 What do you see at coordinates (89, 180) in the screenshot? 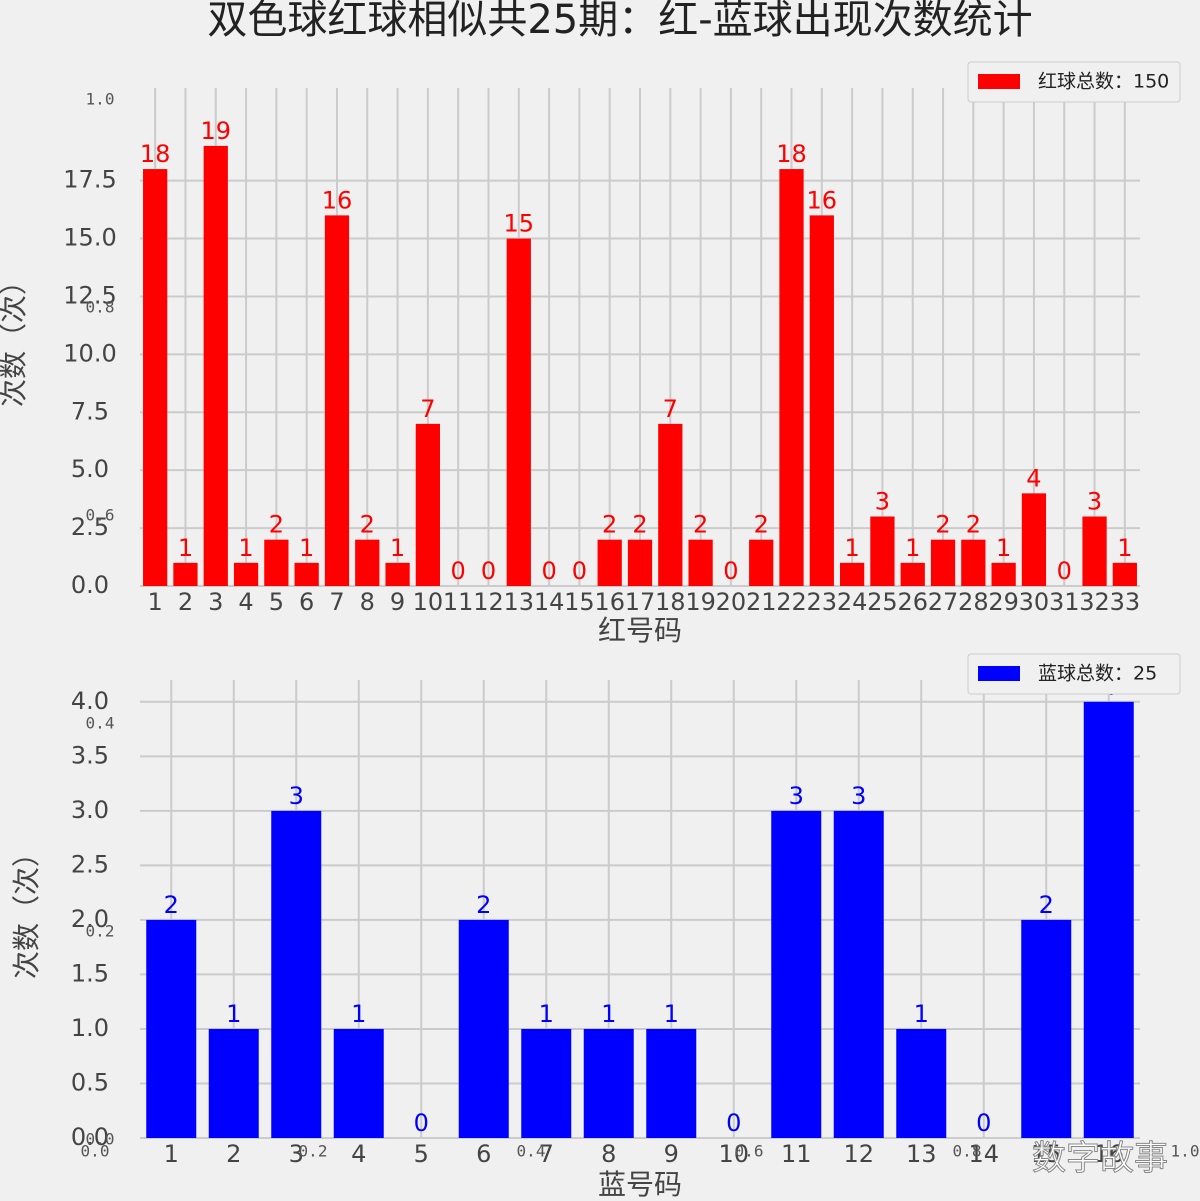
I see `y-tick-label: 17.5` at bounding box center [89, 180].